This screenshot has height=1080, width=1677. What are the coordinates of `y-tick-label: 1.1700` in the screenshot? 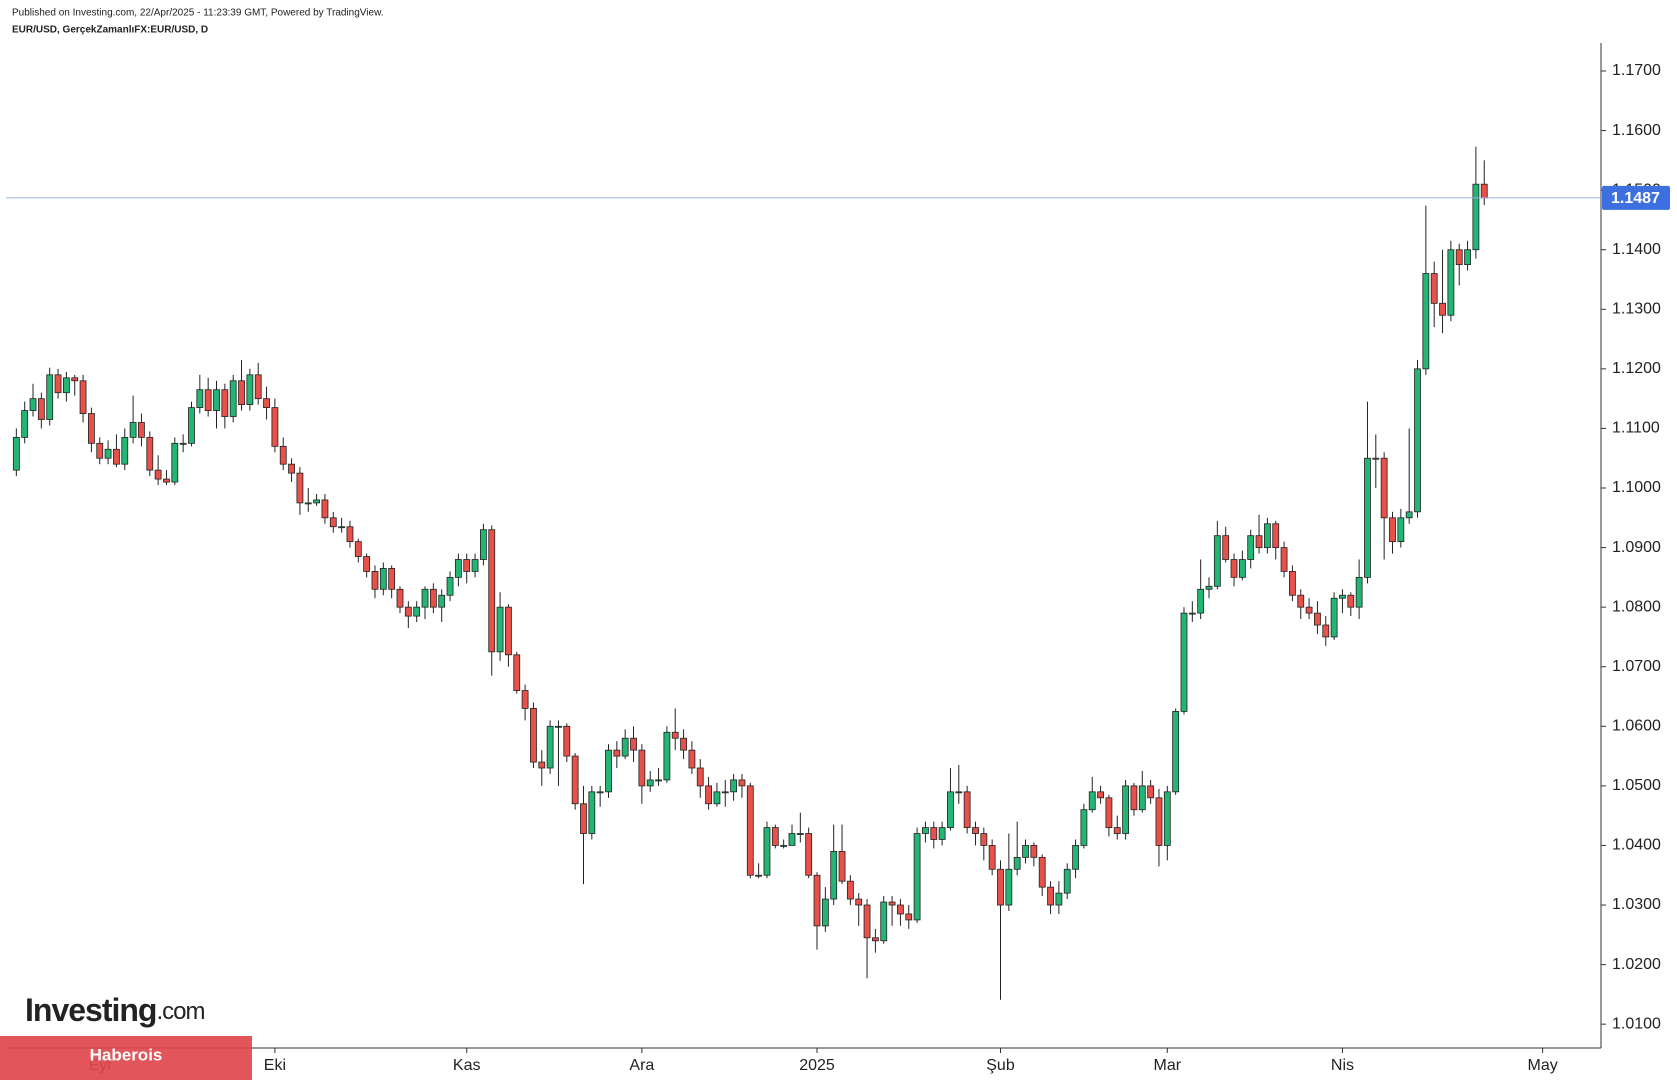 It's located at (1636, 70).